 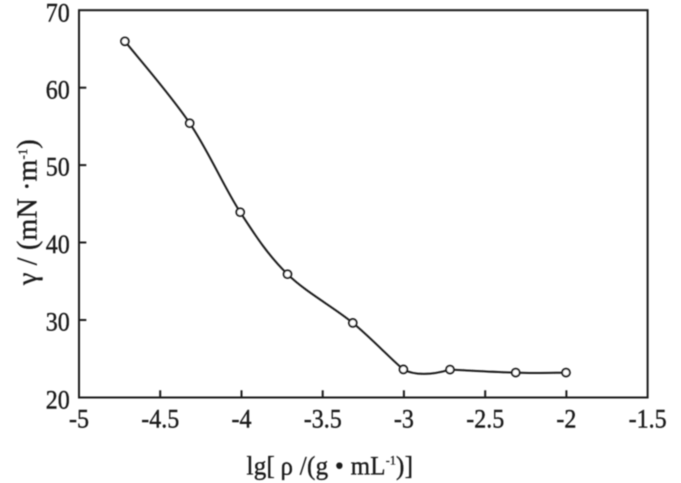 I want to click on svg-text: -3, so click(x=404, y=418).